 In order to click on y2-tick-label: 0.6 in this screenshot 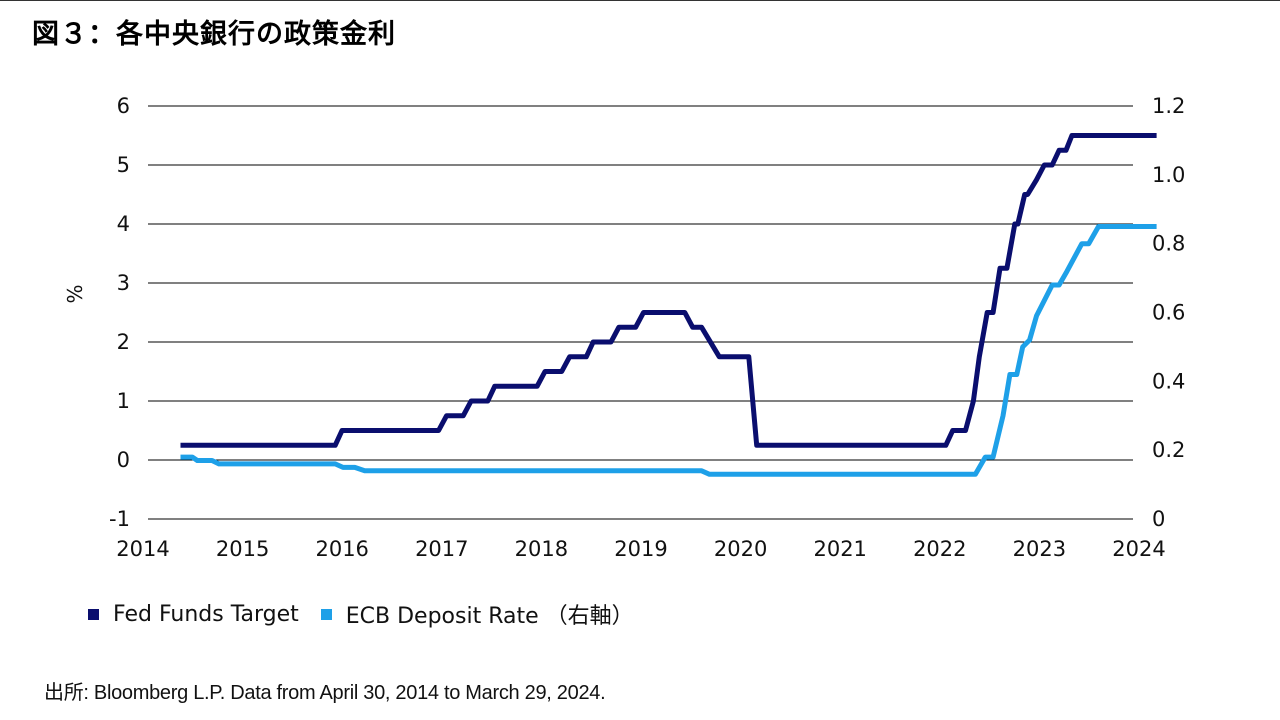, I will do `click(1168, 313)`.